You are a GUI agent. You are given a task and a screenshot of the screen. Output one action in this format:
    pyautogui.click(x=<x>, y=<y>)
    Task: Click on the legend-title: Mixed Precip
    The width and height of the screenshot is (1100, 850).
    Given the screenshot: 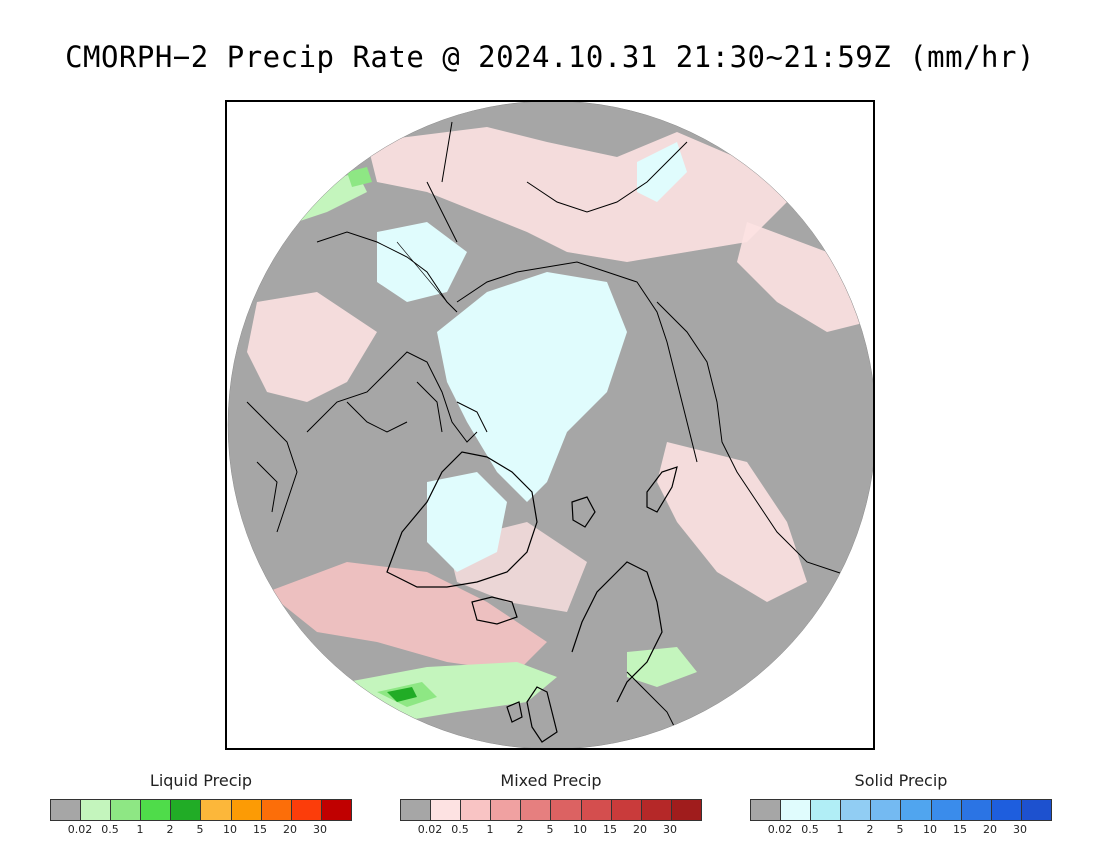 What is the action you would take?
    pyautogui.click(x=551, y=780)
    